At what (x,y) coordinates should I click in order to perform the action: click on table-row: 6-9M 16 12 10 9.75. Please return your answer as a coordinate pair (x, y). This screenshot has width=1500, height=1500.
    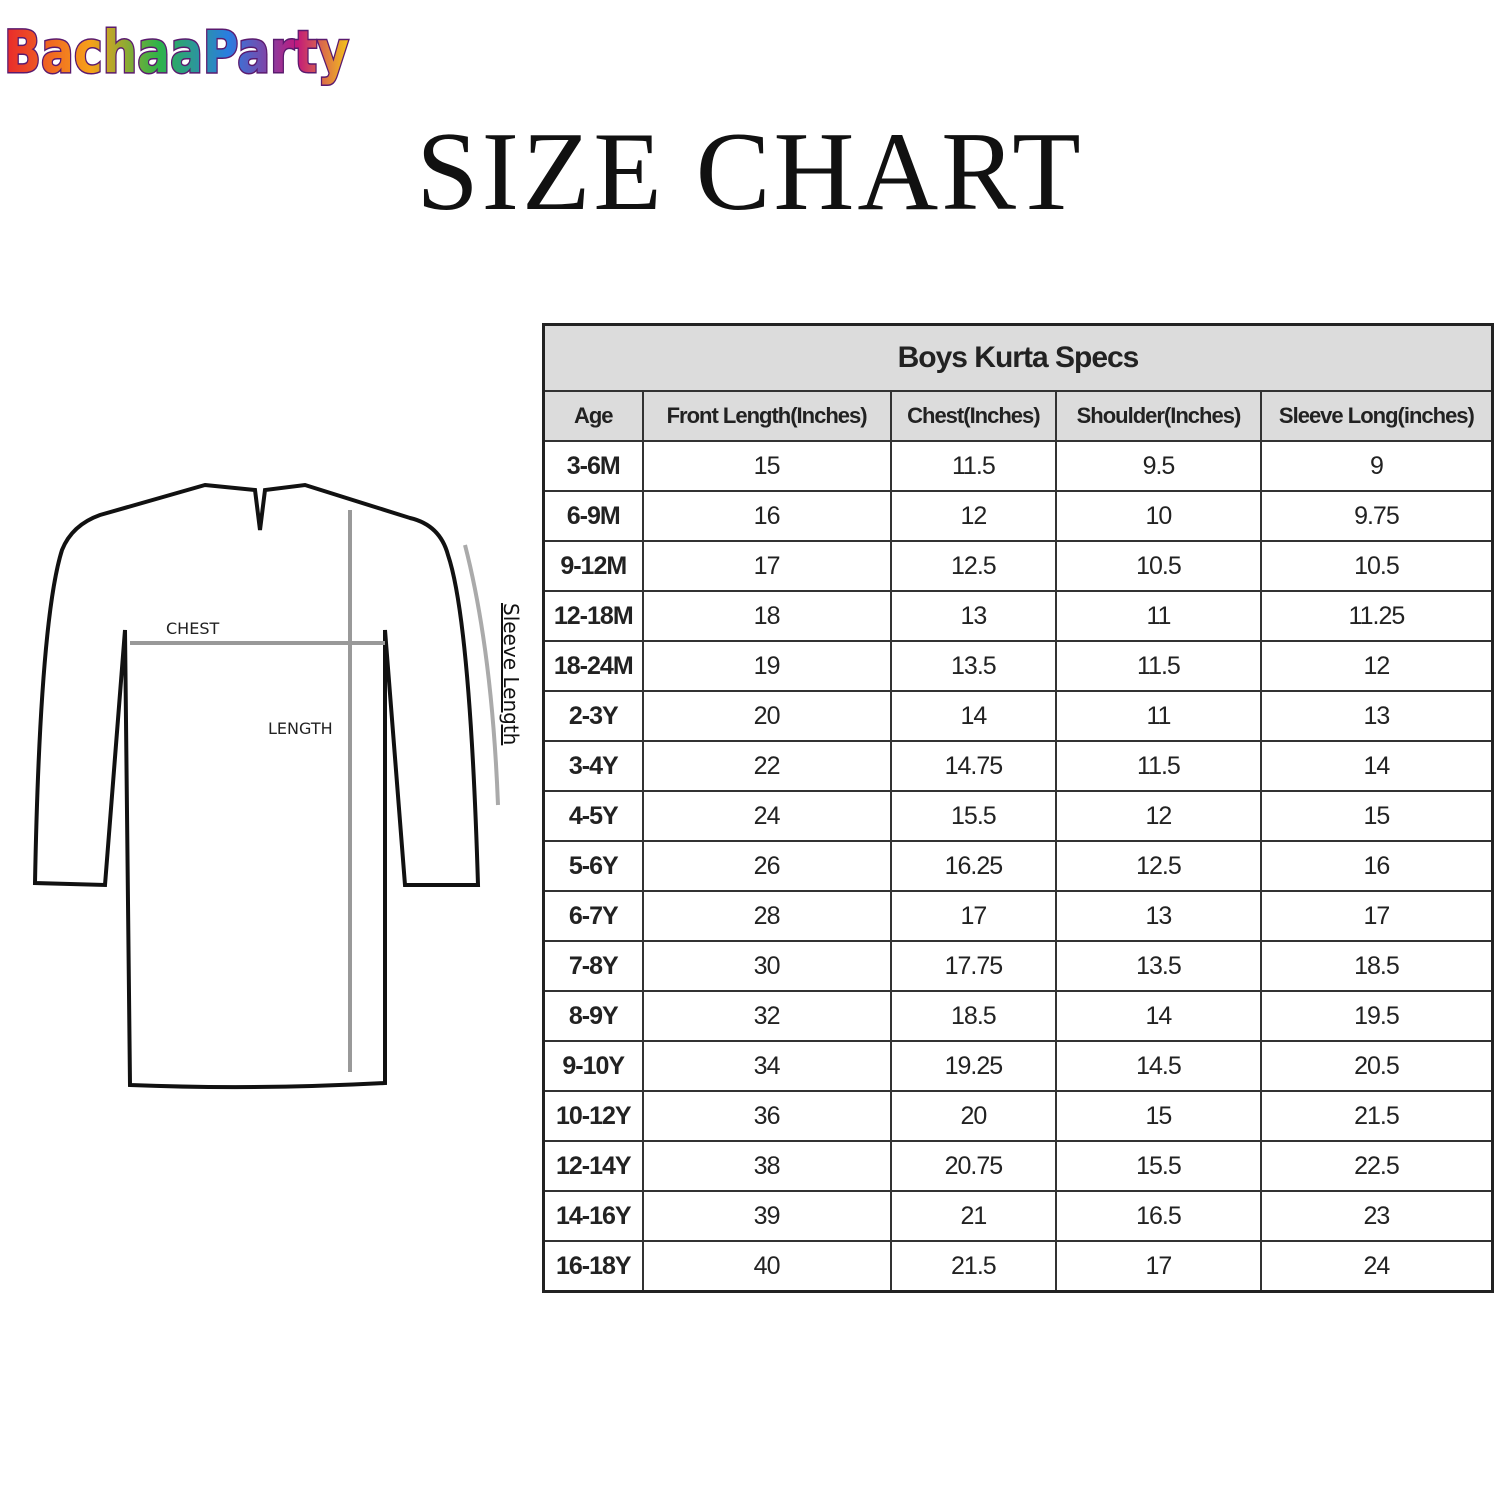
    Looking at the image, I should click on (1018, 516).